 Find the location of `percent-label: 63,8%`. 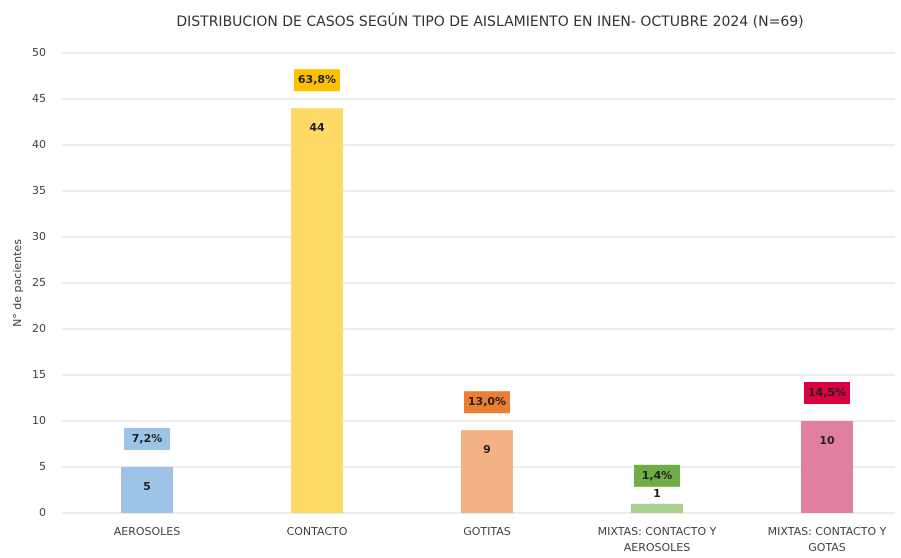

percent-label: 63,8% is located at coordinates (317, 79).